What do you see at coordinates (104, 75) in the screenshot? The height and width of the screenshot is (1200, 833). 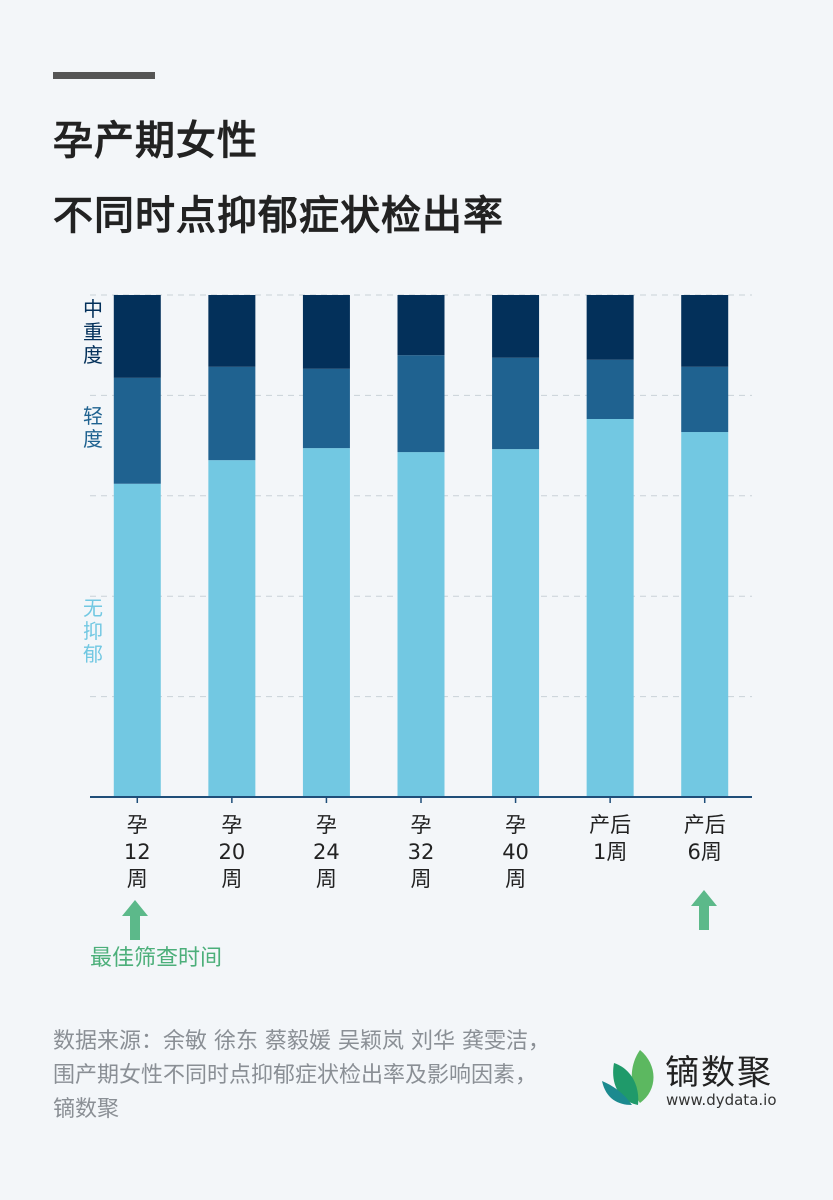 I see `title-accent-bar` at bounding box center [104, 75].